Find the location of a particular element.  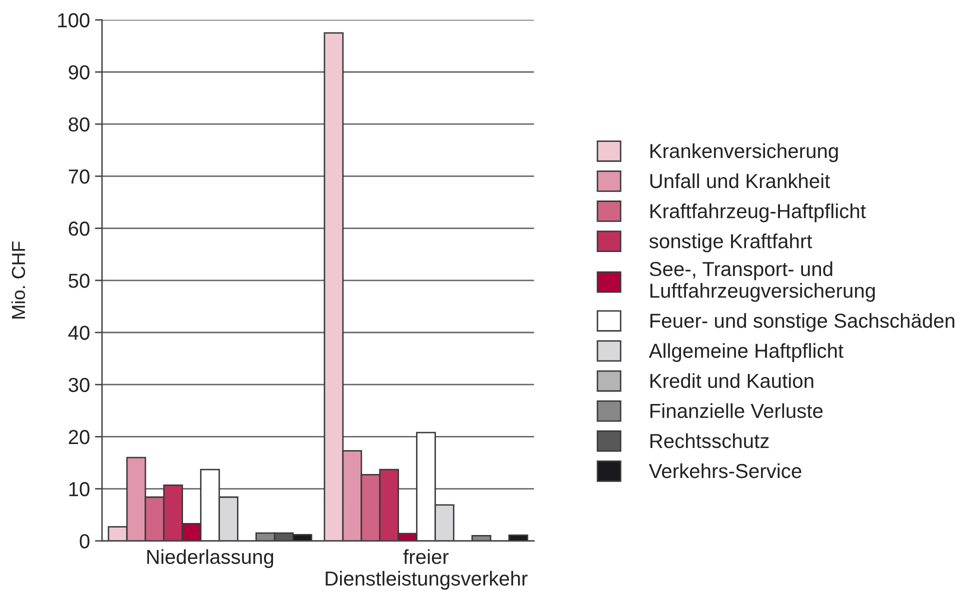

y-tick-label: 80 is located at coordinates (79, 124).